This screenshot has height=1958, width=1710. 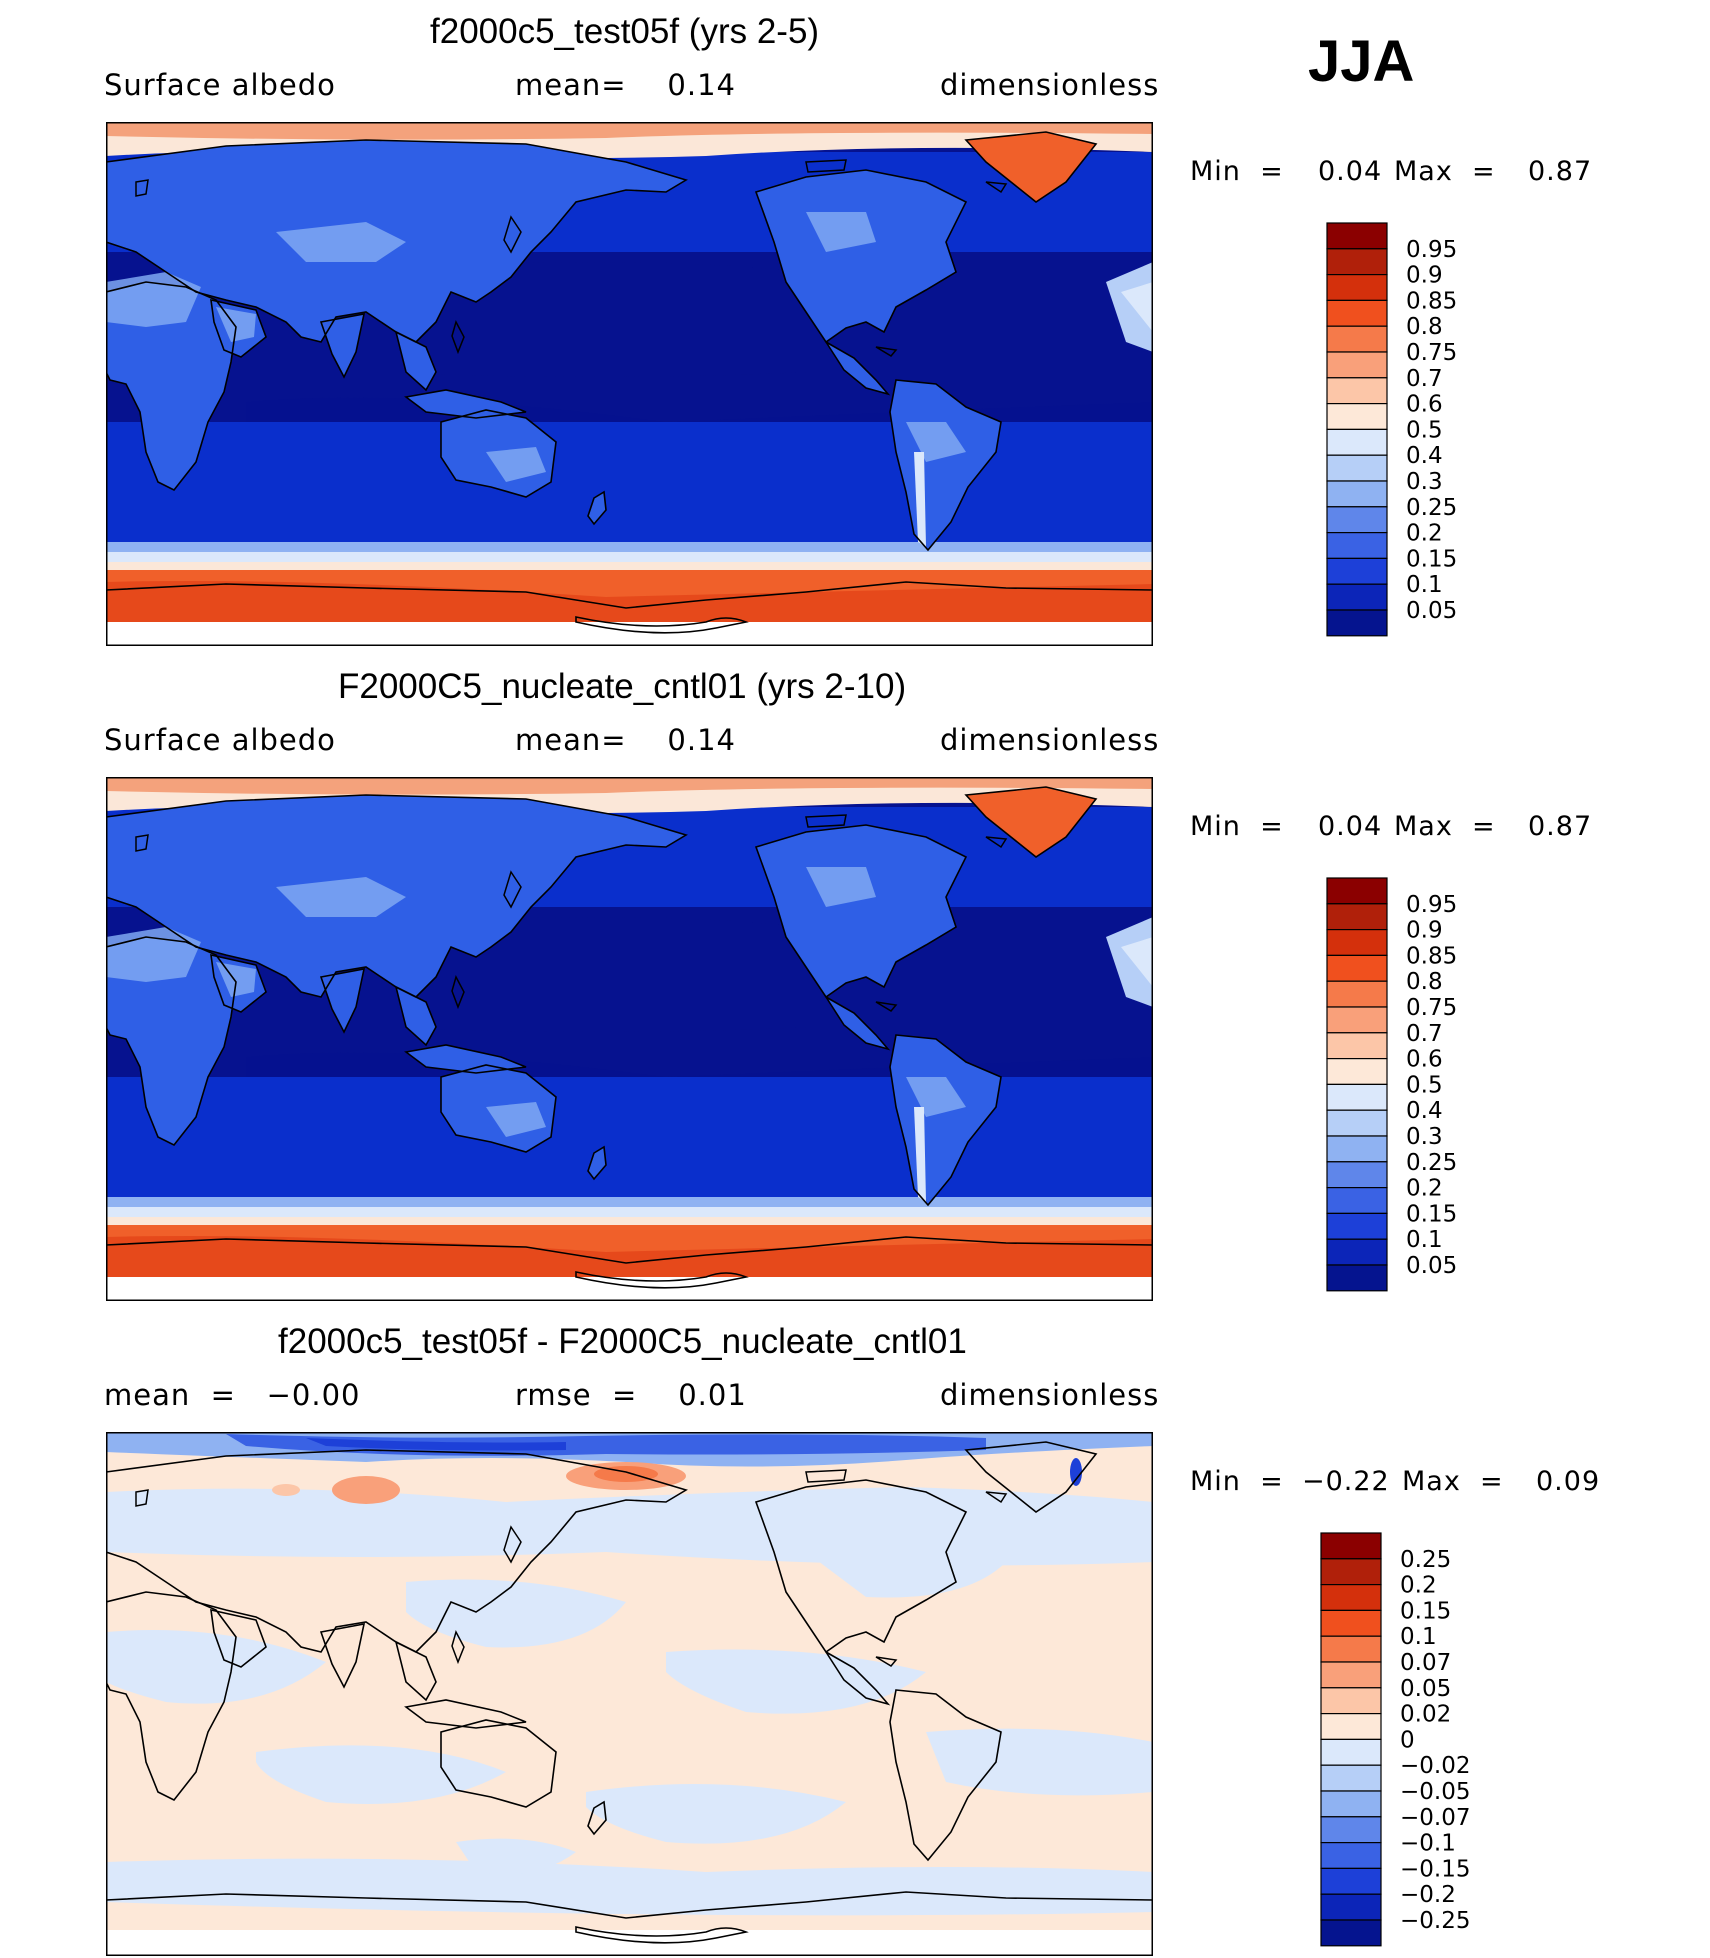 What do you see at coordinates (625, 31) in the screenshot?
I see `panel-1-title: f2000c5_test05f (yrs 2-5)` at bounding box center [625, 31].